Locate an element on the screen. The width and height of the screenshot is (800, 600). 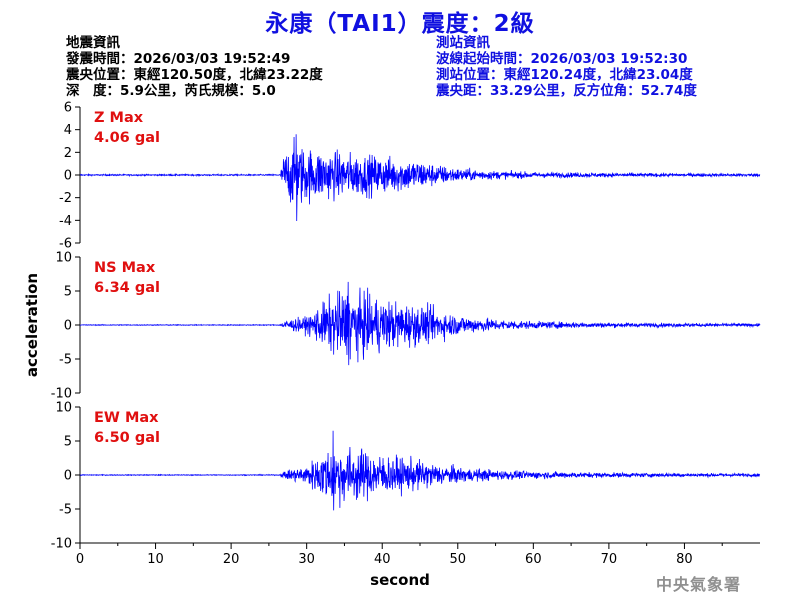
waveform-ns is located at coordinates (420, 323).